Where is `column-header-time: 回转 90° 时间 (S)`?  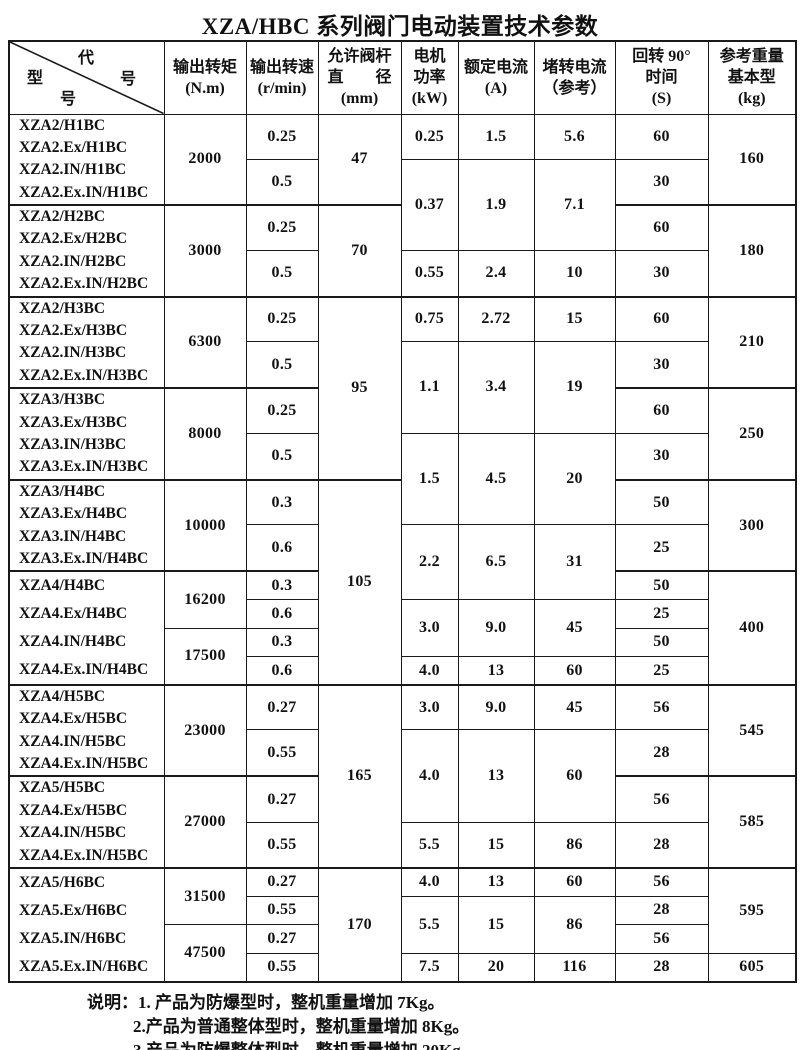 column-header-time: 回转 90° 时间 (S) is located at coordinates (661, 77).